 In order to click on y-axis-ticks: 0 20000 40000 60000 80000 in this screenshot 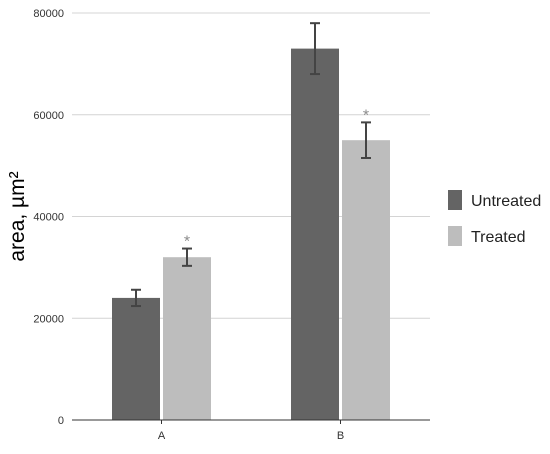, I will do `click(48, 217)`.